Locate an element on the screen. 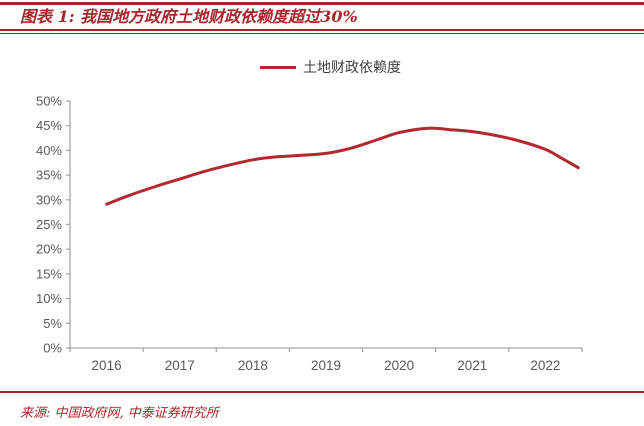 This screenshot has width=644, height=426. y-tick-label: 25% is located at coordinates (49, 224).